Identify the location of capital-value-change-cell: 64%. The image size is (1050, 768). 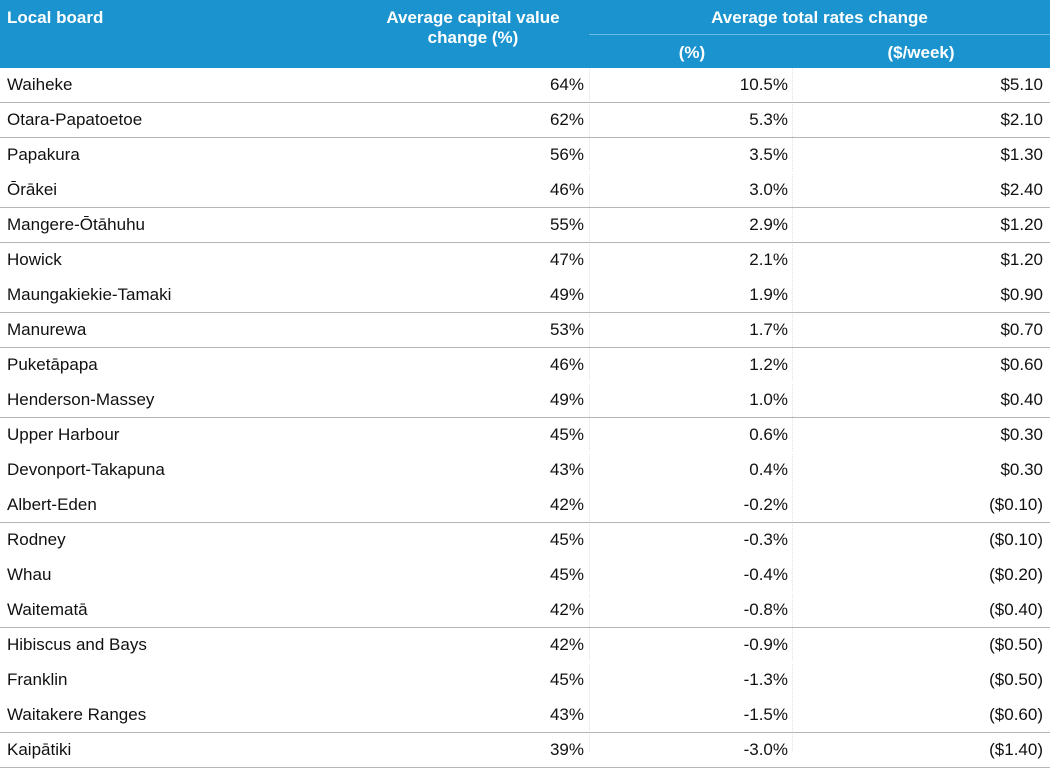
(566, 84).